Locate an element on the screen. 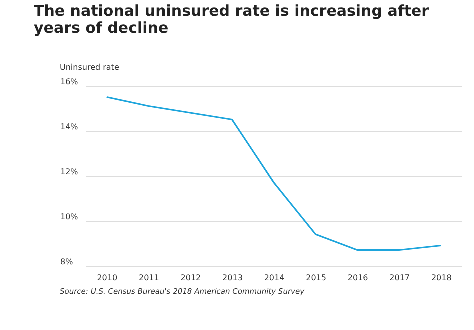  y-tick-label: 14% is located at coordinates (69, 127).